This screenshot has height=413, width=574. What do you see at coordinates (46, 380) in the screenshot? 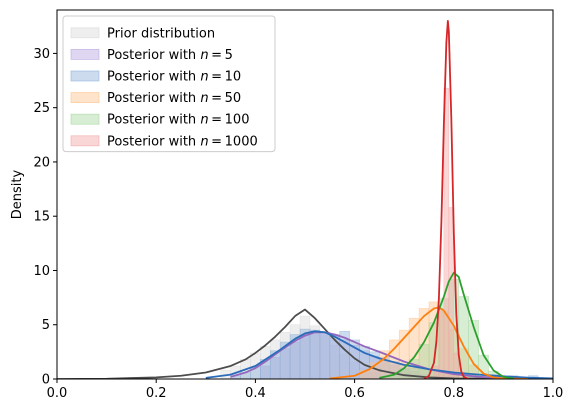
I see `y-tick-label: 0` at bounding box center [46, 380].